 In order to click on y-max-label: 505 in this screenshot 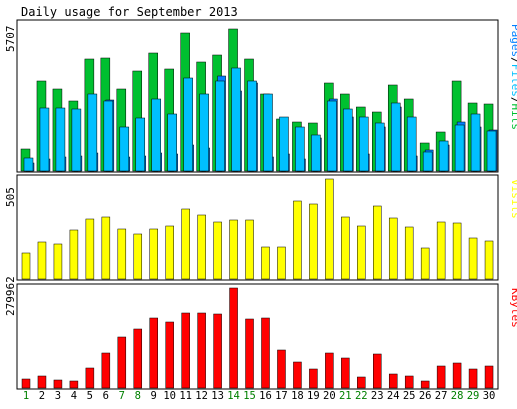, I will do `click(10, 197)`.